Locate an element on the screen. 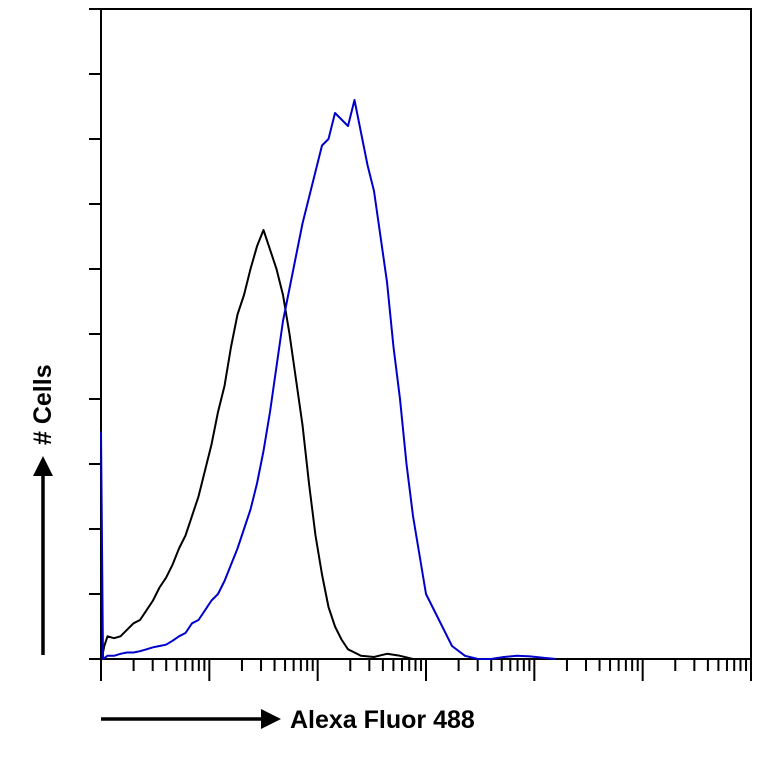 The image size is (764, 764). y-axis-arrowhead is located at coordinates (43, 466).